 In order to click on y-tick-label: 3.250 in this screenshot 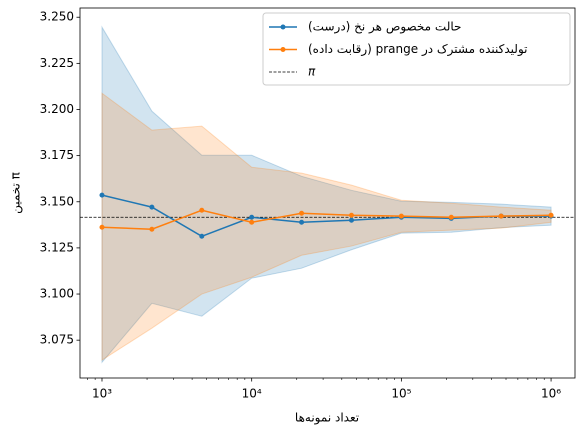, I will do `click(57, 17)`.